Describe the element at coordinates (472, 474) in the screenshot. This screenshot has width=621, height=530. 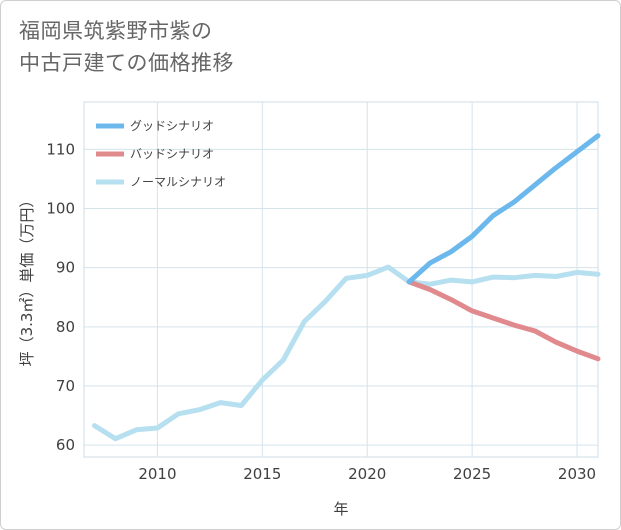
I see `x-tick-label: 2025` at that location.